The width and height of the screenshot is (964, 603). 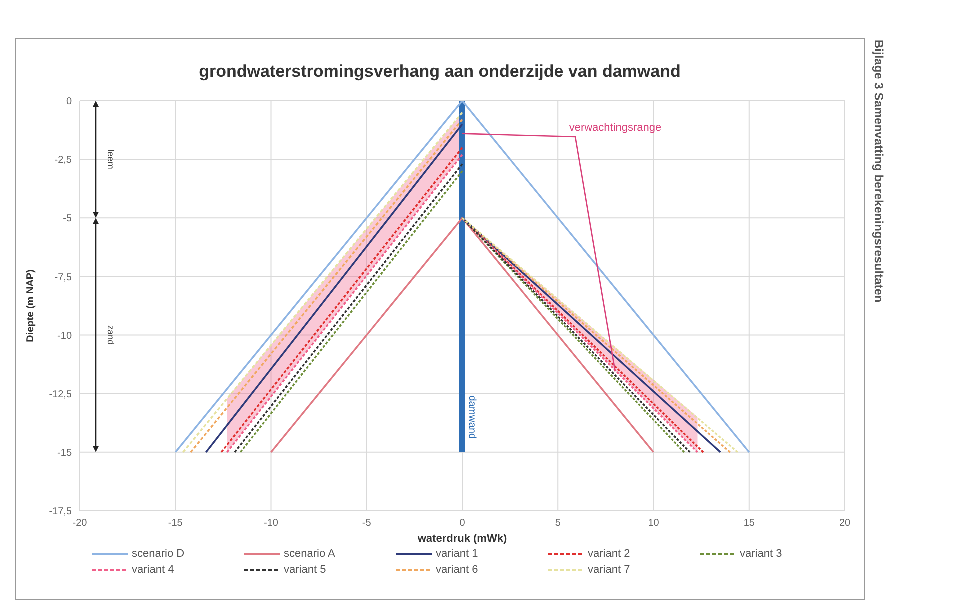 What do you see at coordinates (271, 524) in the screenshot?
I see `x-tick-label: -10` at bounding box center [271, 524].